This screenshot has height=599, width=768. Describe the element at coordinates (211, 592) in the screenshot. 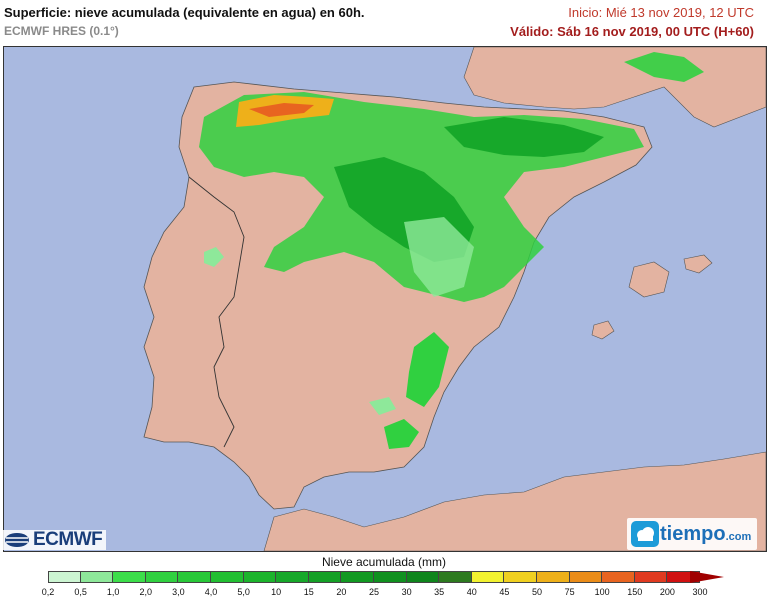

I see `legend-tick-label: 4,0` at that location.